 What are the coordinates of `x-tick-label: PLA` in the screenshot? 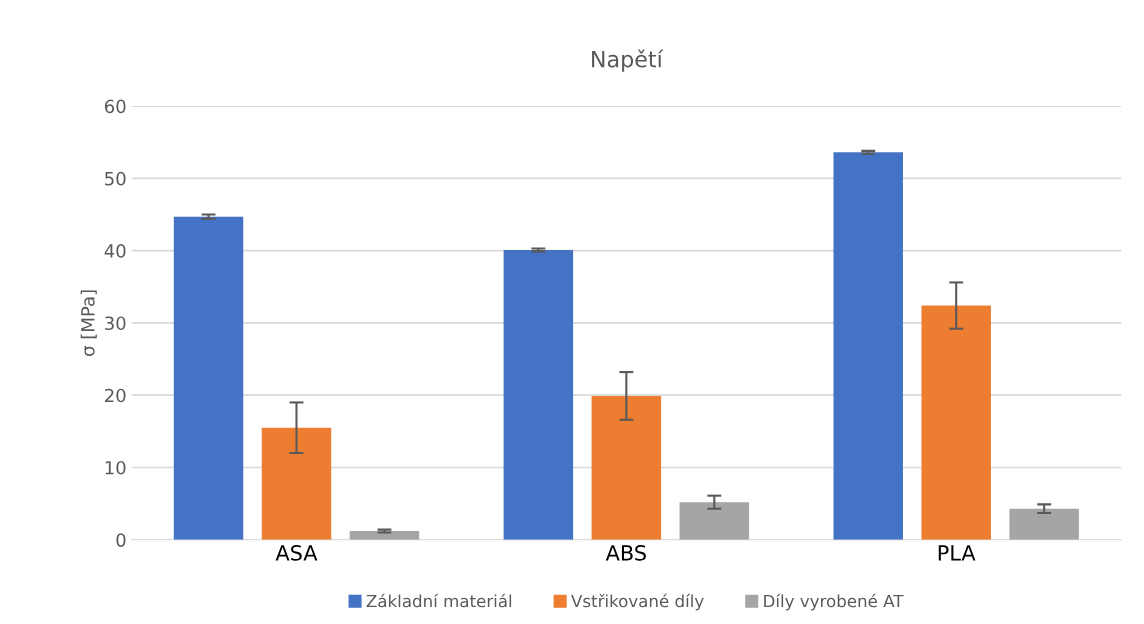 It's located at (957, 553).